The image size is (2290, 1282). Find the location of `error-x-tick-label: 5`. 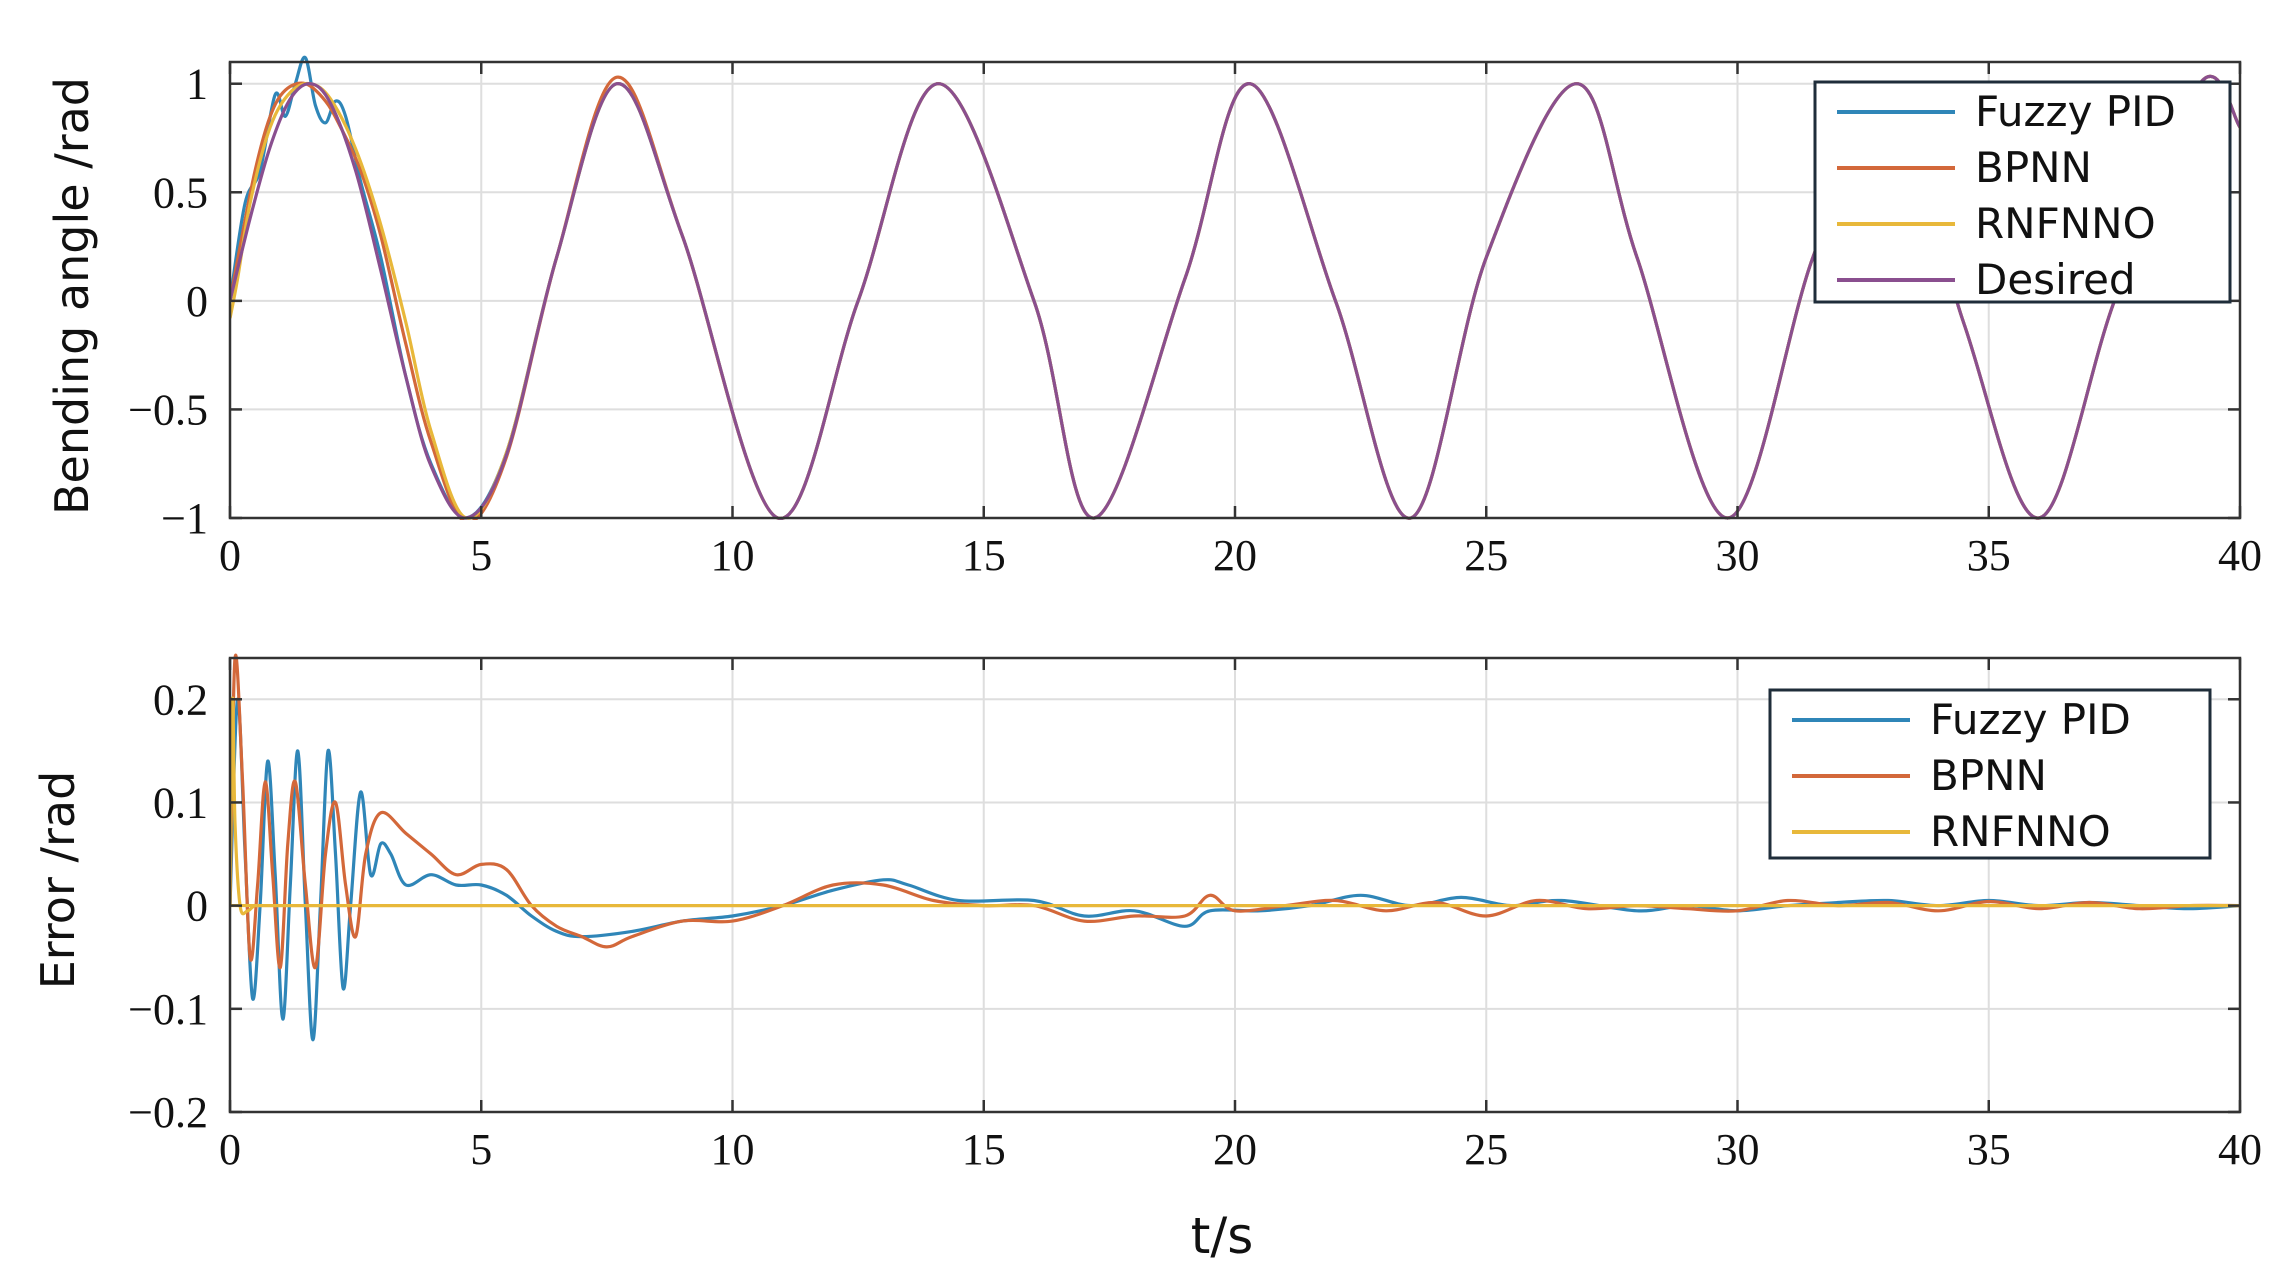

error-x-tick-label: 5 is located at coordinates (481, 1149).